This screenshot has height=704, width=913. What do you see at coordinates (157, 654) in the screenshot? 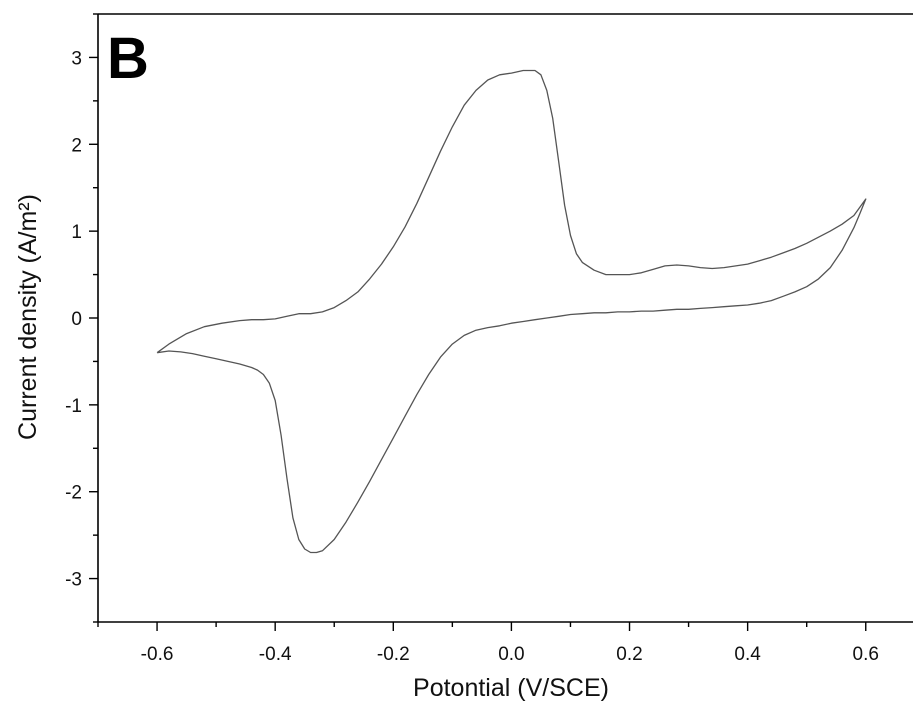
I see `x-tick-label: -0.6` at bounding box center [157, 654].